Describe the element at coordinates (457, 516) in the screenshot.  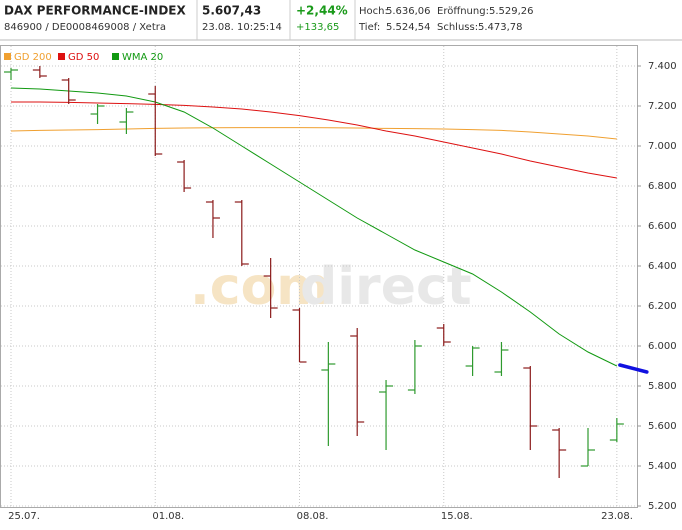
I see `x-tick-label: 15.08.` at that location.